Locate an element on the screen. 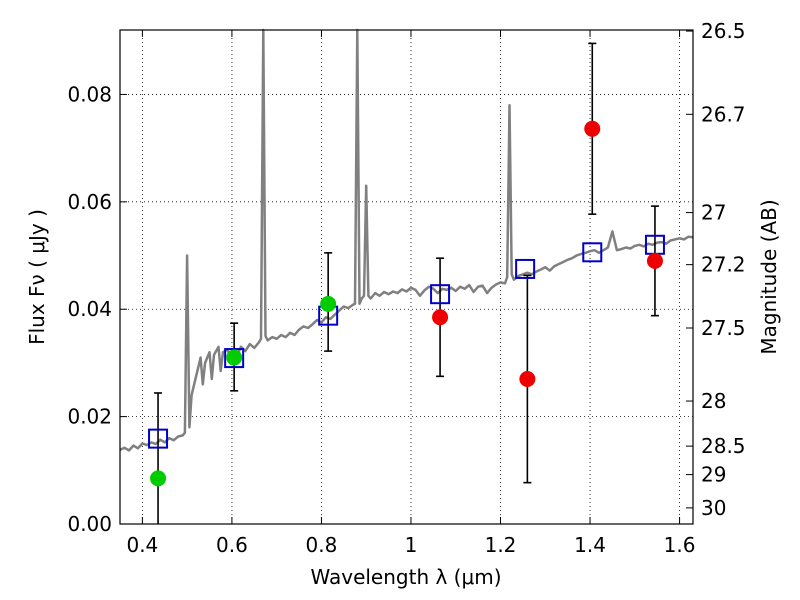 The width and height of the screenshot is (800, 600). x-tick-label: 1.2 is located at coordinates (501, 545).